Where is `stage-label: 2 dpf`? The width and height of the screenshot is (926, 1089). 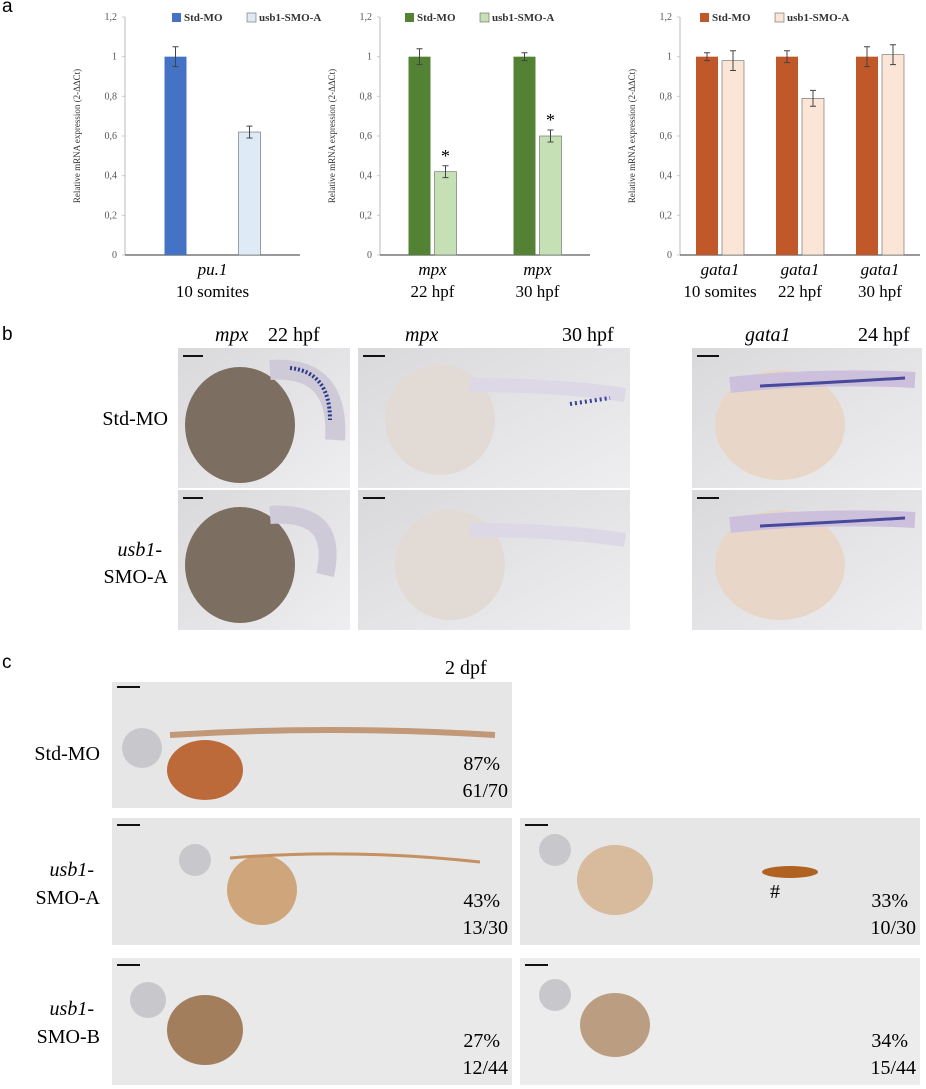
stage-label: 2 dpf is located at coordinates (466, 668).